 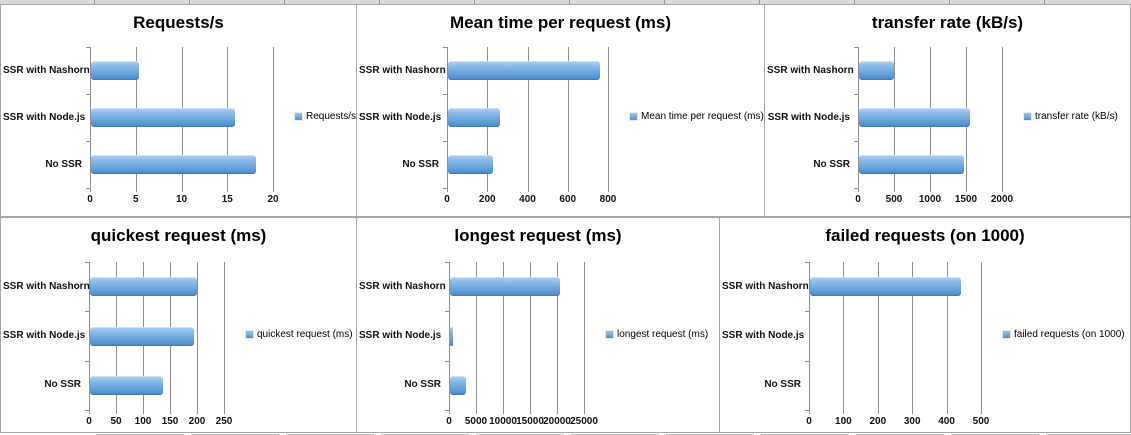 I want to click on legend-label: transfer rate (kB/s), so click(x=1076, y=116).